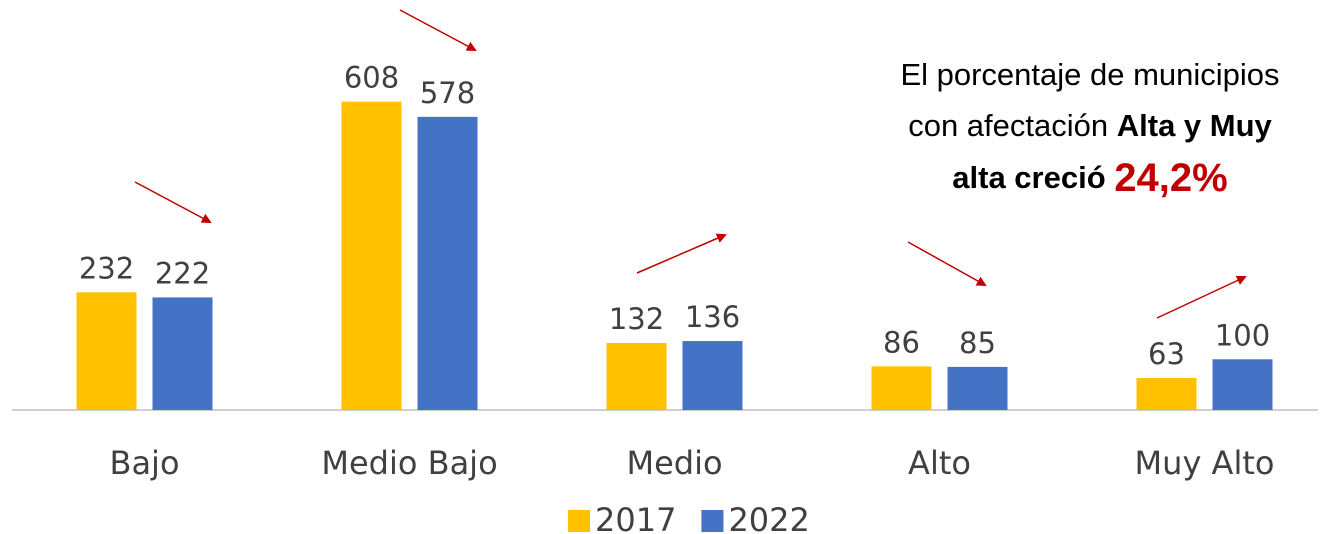  Describe the element at coordinates (977, 343) in the screenshot. I see `value-label: 85` at that location.